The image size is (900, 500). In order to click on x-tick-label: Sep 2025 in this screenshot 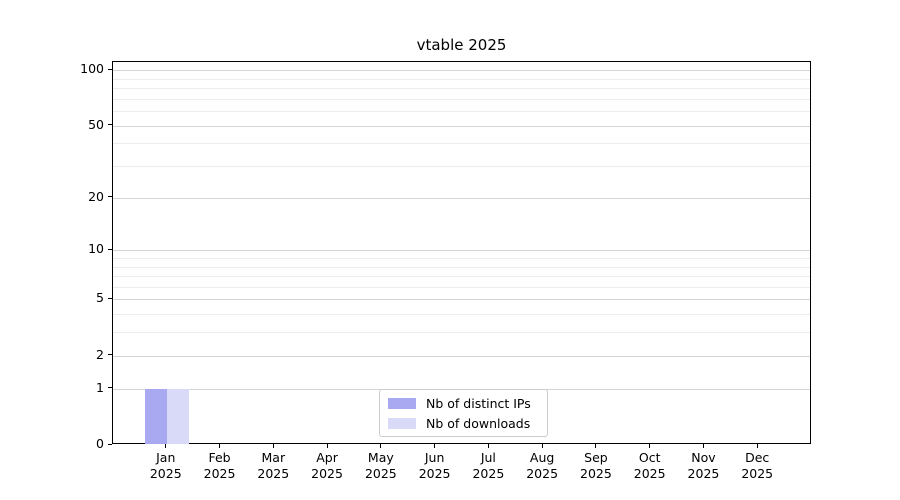, I will do `click(596, 465)`.